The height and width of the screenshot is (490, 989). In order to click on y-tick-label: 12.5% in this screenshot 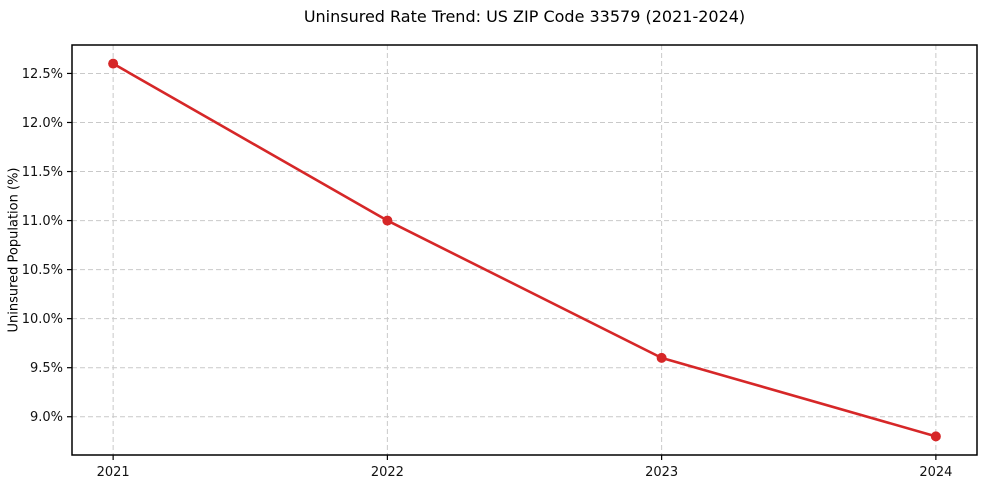, I will do `click(42, 74)`.